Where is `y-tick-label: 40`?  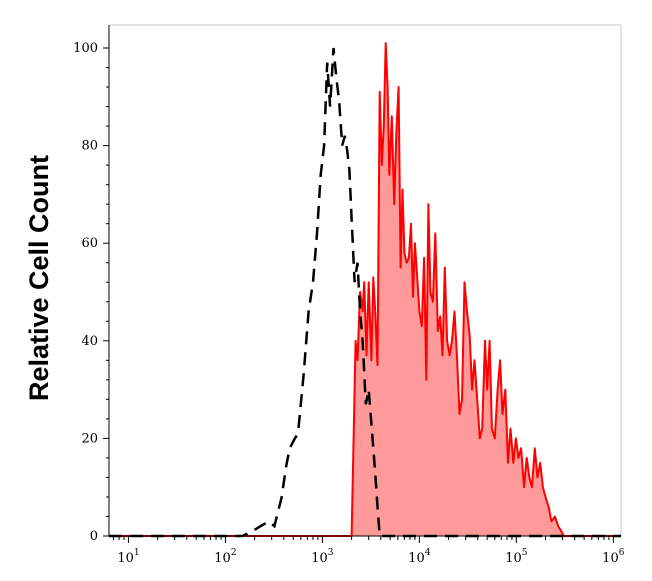
y-tick-label: 40 is located at coordinates (89, 341).